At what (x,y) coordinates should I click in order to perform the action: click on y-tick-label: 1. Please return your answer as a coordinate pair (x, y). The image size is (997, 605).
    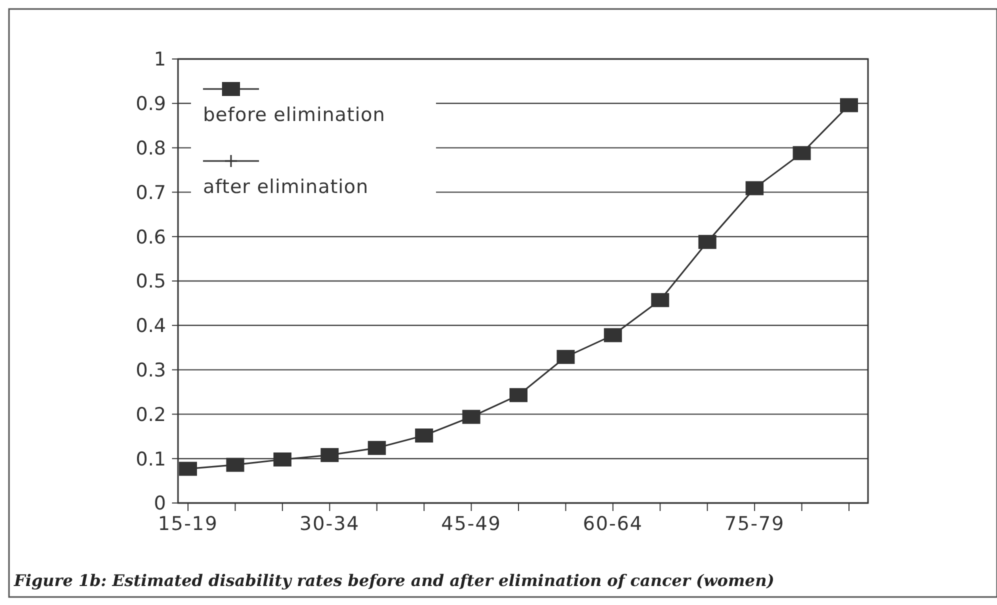
    Looking at the image, I should click on (160, 59).